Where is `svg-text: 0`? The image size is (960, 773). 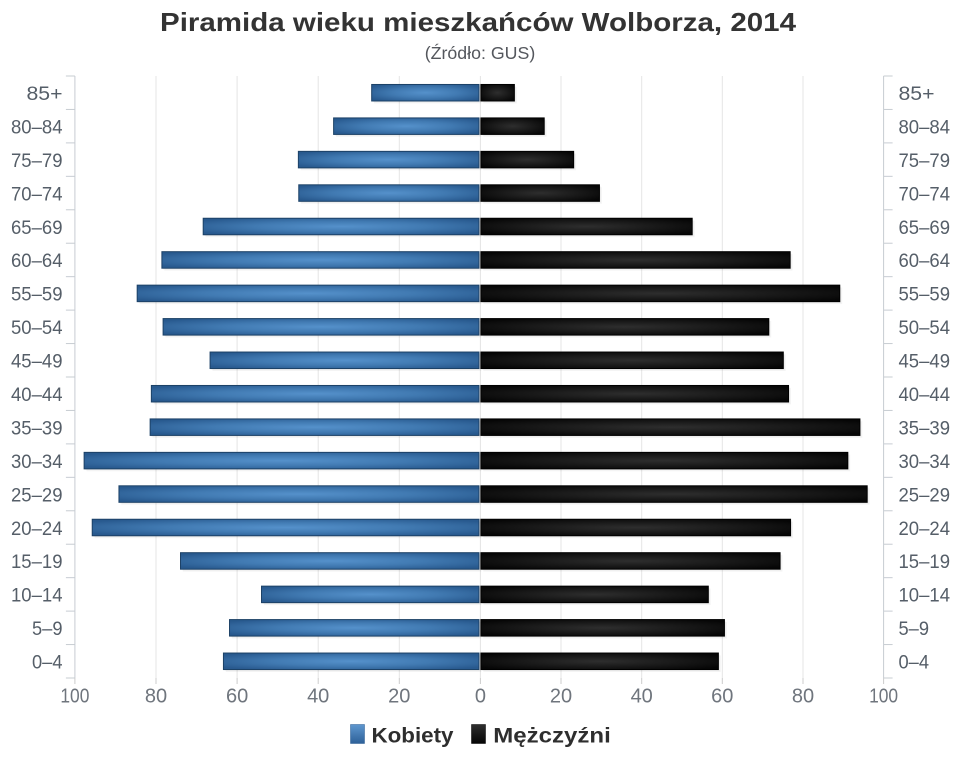 svg-text: 0 is located at coordinates (480, 696).